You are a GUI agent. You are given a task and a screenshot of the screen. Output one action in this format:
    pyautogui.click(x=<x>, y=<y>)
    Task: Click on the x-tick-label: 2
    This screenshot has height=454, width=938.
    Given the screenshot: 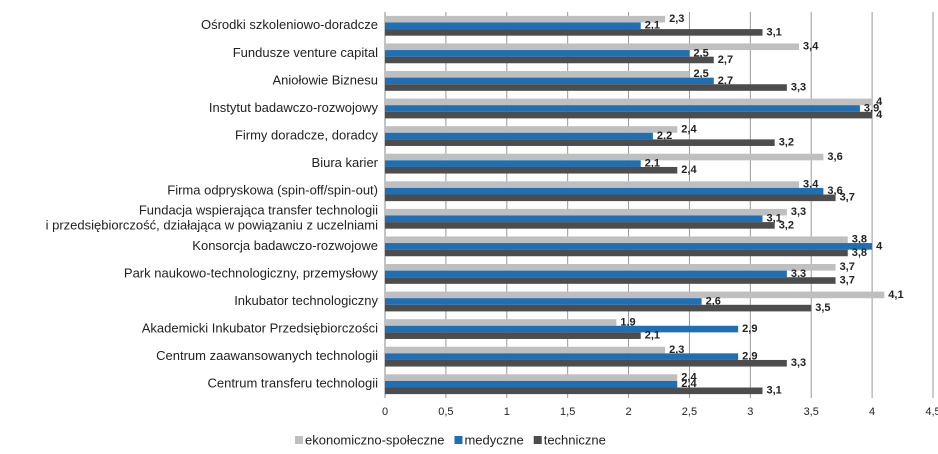 What is the action you would take?
    pyautogui.click(x=628, y=412)
    